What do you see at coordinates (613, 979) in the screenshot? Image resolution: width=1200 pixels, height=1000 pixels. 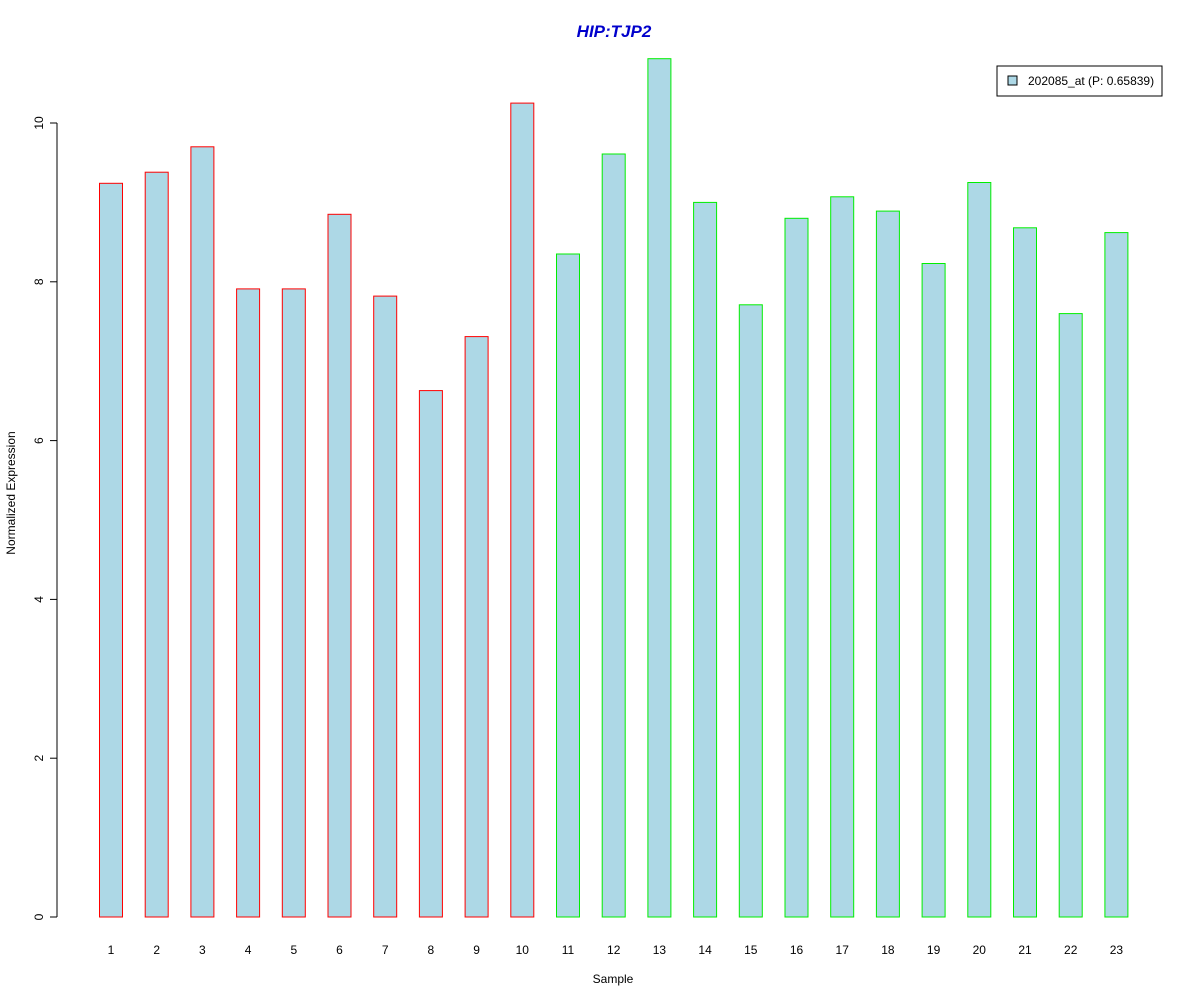 I see `x-axis-label: Sample` at bounding box center [613, 979].